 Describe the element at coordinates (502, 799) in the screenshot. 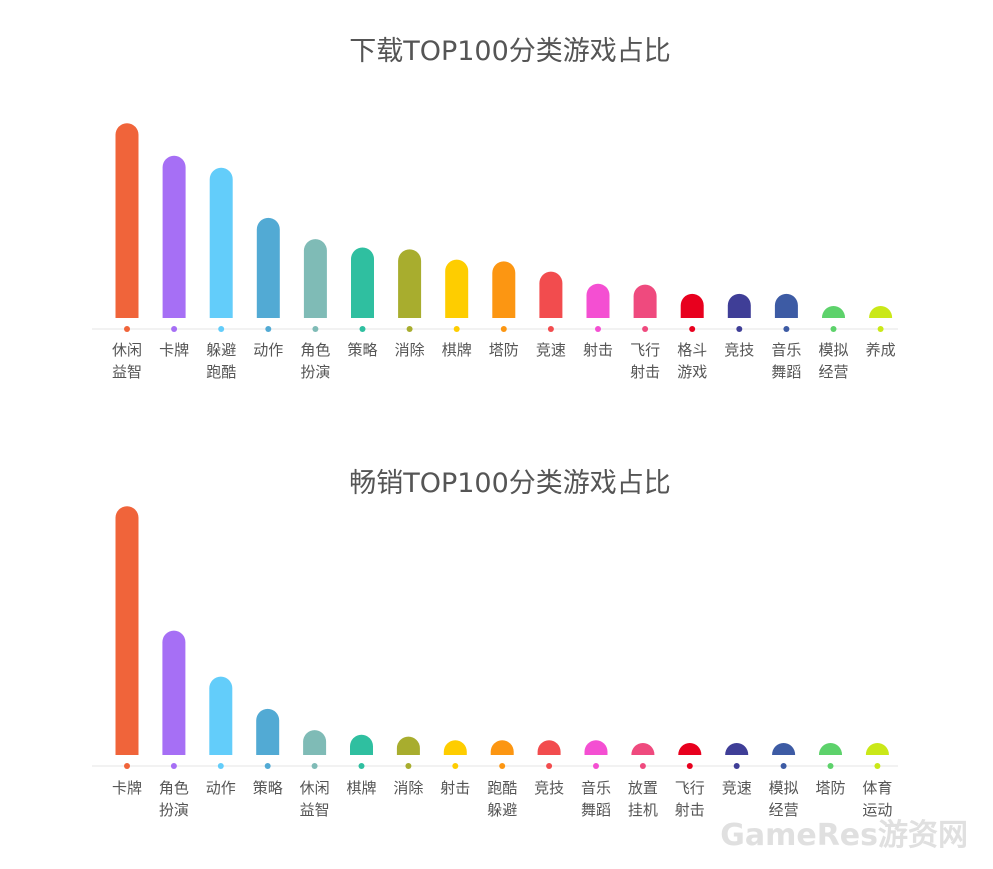

I see `category-label: 跑酷躲避` at that location.